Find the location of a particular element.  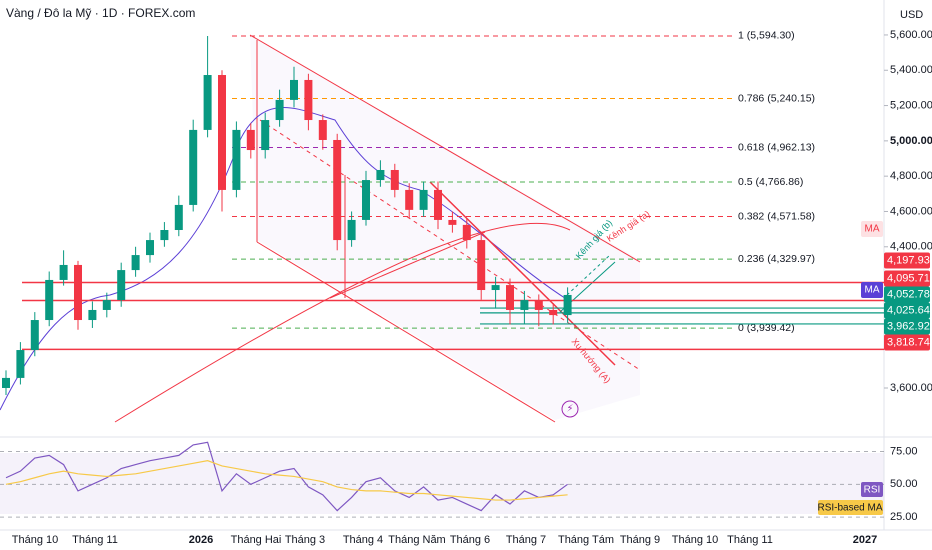

x-tick-label: Tháng Hai is located at coordinates (256, 540).